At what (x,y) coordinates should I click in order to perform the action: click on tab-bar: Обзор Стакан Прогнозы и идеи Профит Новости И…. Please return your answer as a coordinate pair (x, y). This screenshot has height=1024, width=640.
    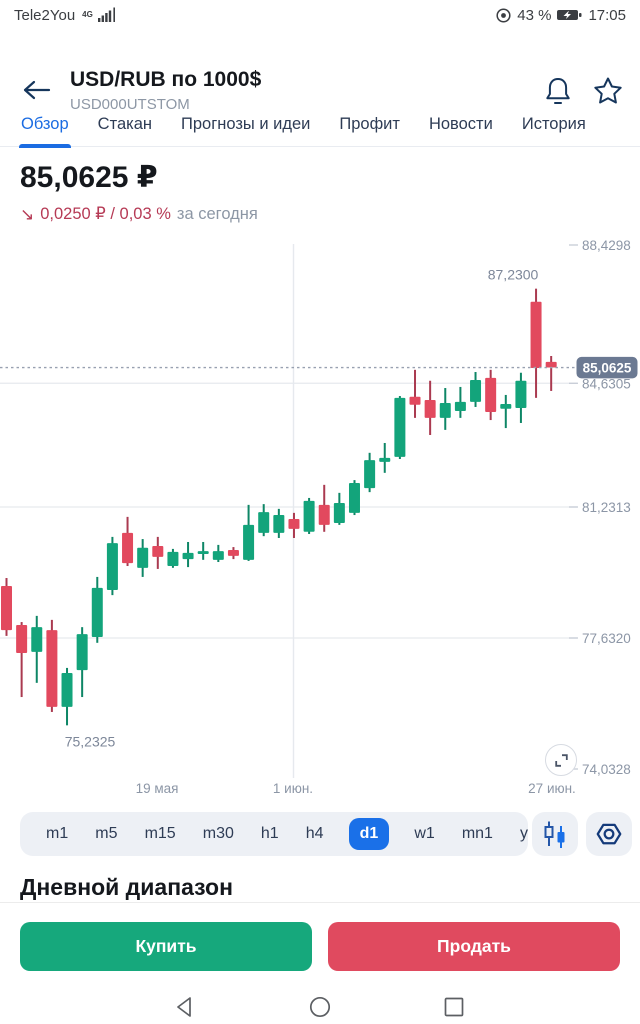
    Looking at the image, I should click on (320, 125).